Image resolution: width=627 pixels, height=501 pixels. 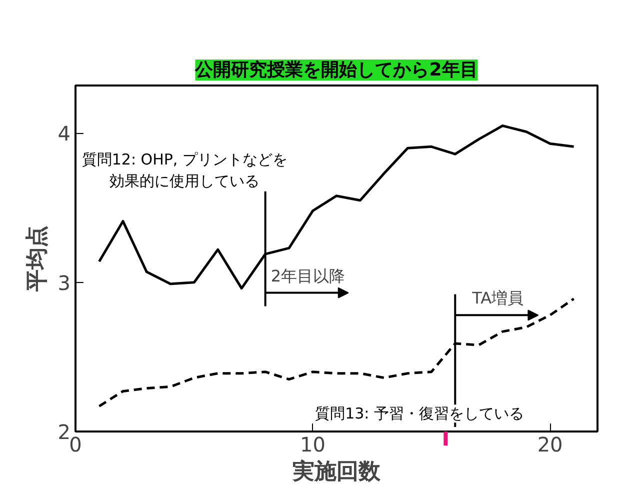 I want to click on x-tick-label: 20, so click(x=550, y=444).